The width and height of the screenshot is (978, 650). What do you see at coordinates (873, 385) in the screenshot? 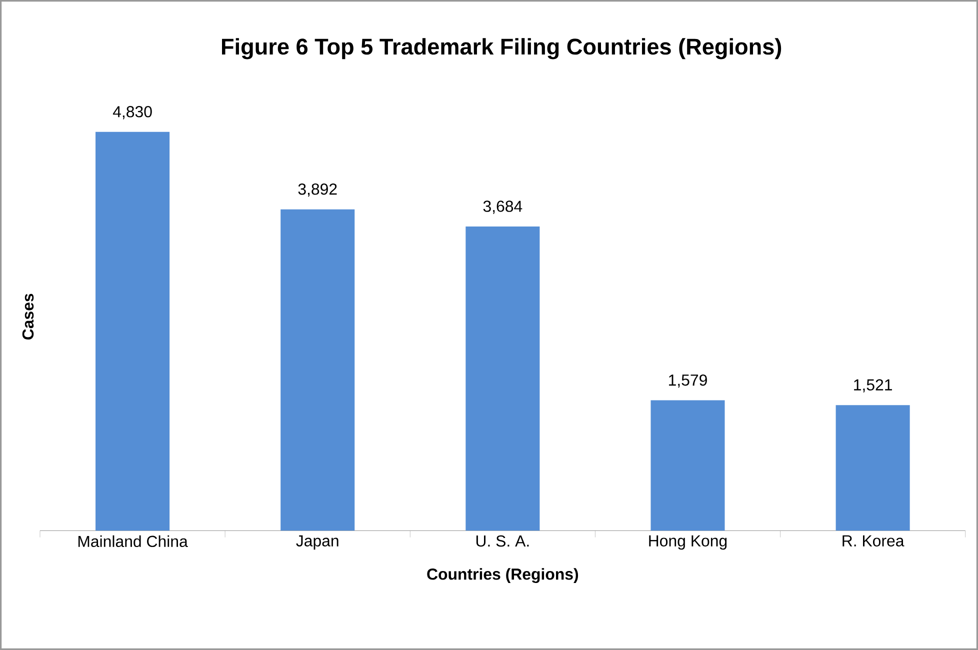
I see `data-label: 1,521` at bounding box center [873, 385].